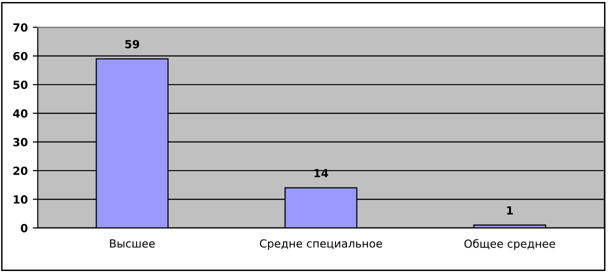 This screenshot has width=609, height=273. I want to click on data-label: 59, so click(132, 44).